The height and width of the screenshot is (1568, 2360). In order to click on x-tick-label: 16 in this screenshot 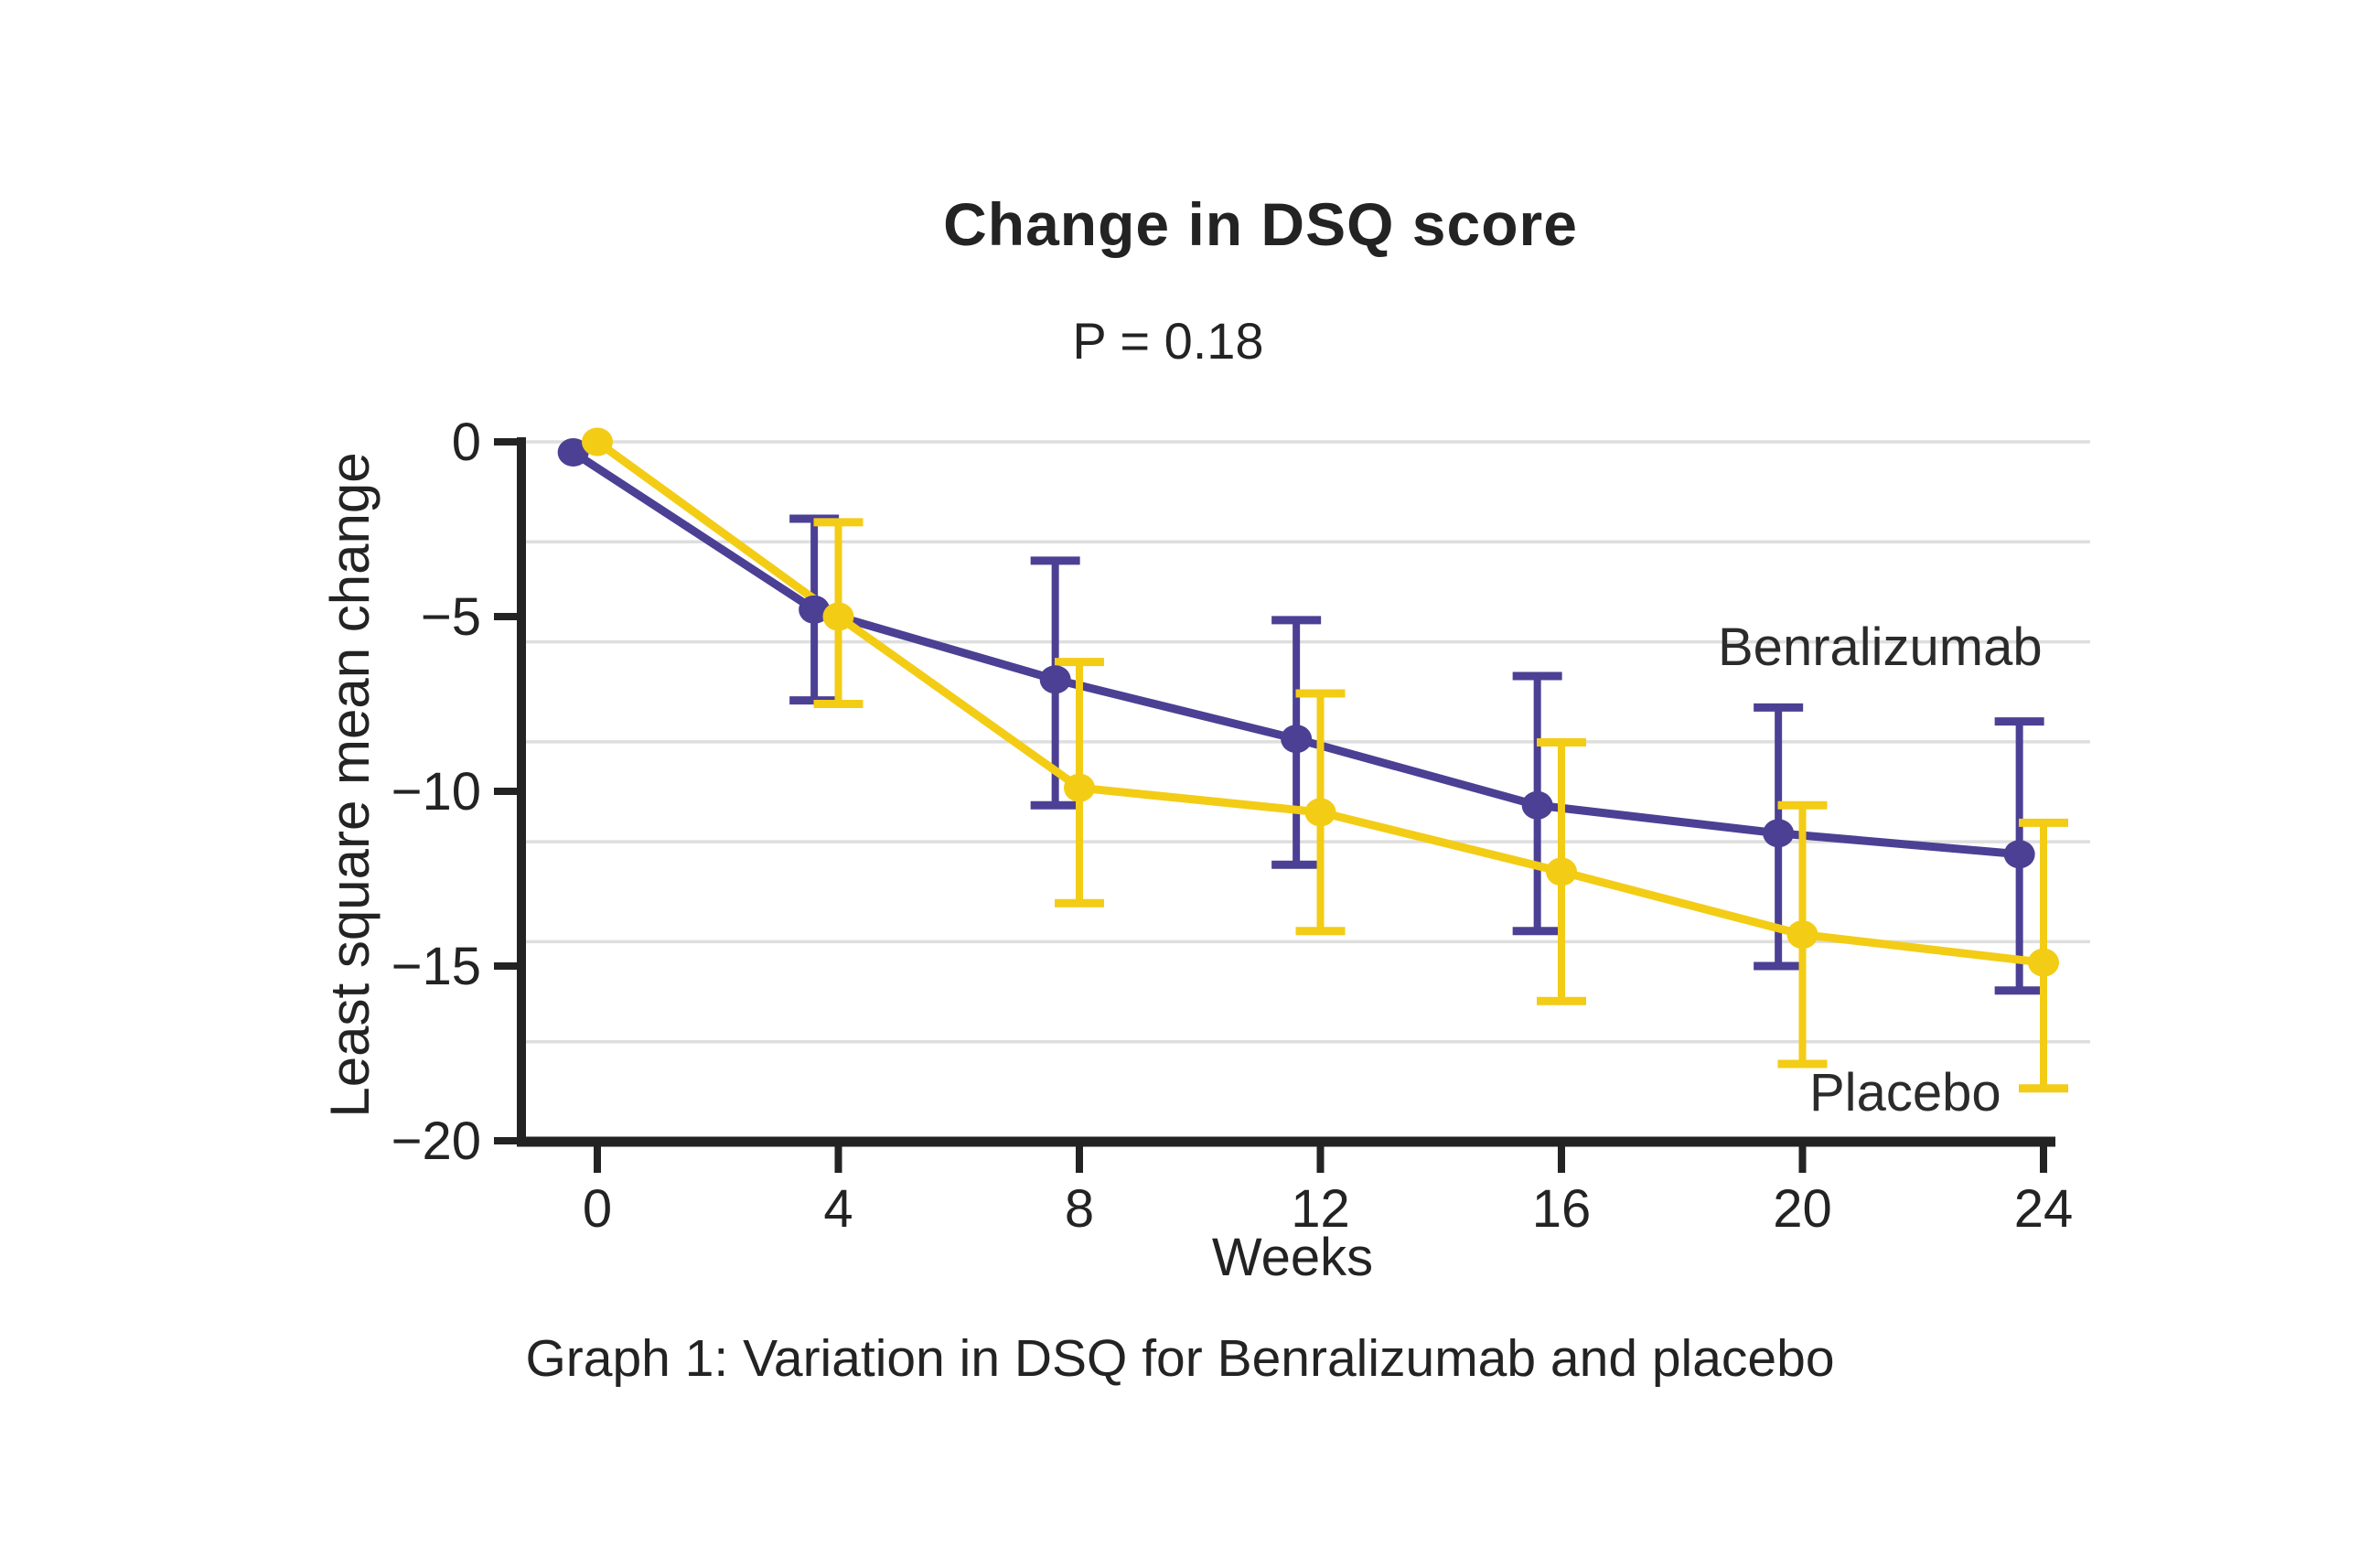, I will do `click(1562, 1209)`.